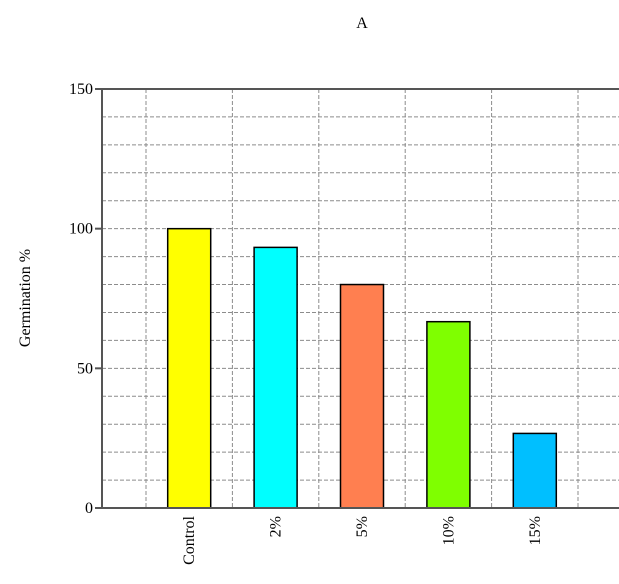  What do you see at coordinates (362, 539) in the screenshot?
I see `x-tick-labels: Control 2% 5% 10% 15%` at bounding box center [362, 539].